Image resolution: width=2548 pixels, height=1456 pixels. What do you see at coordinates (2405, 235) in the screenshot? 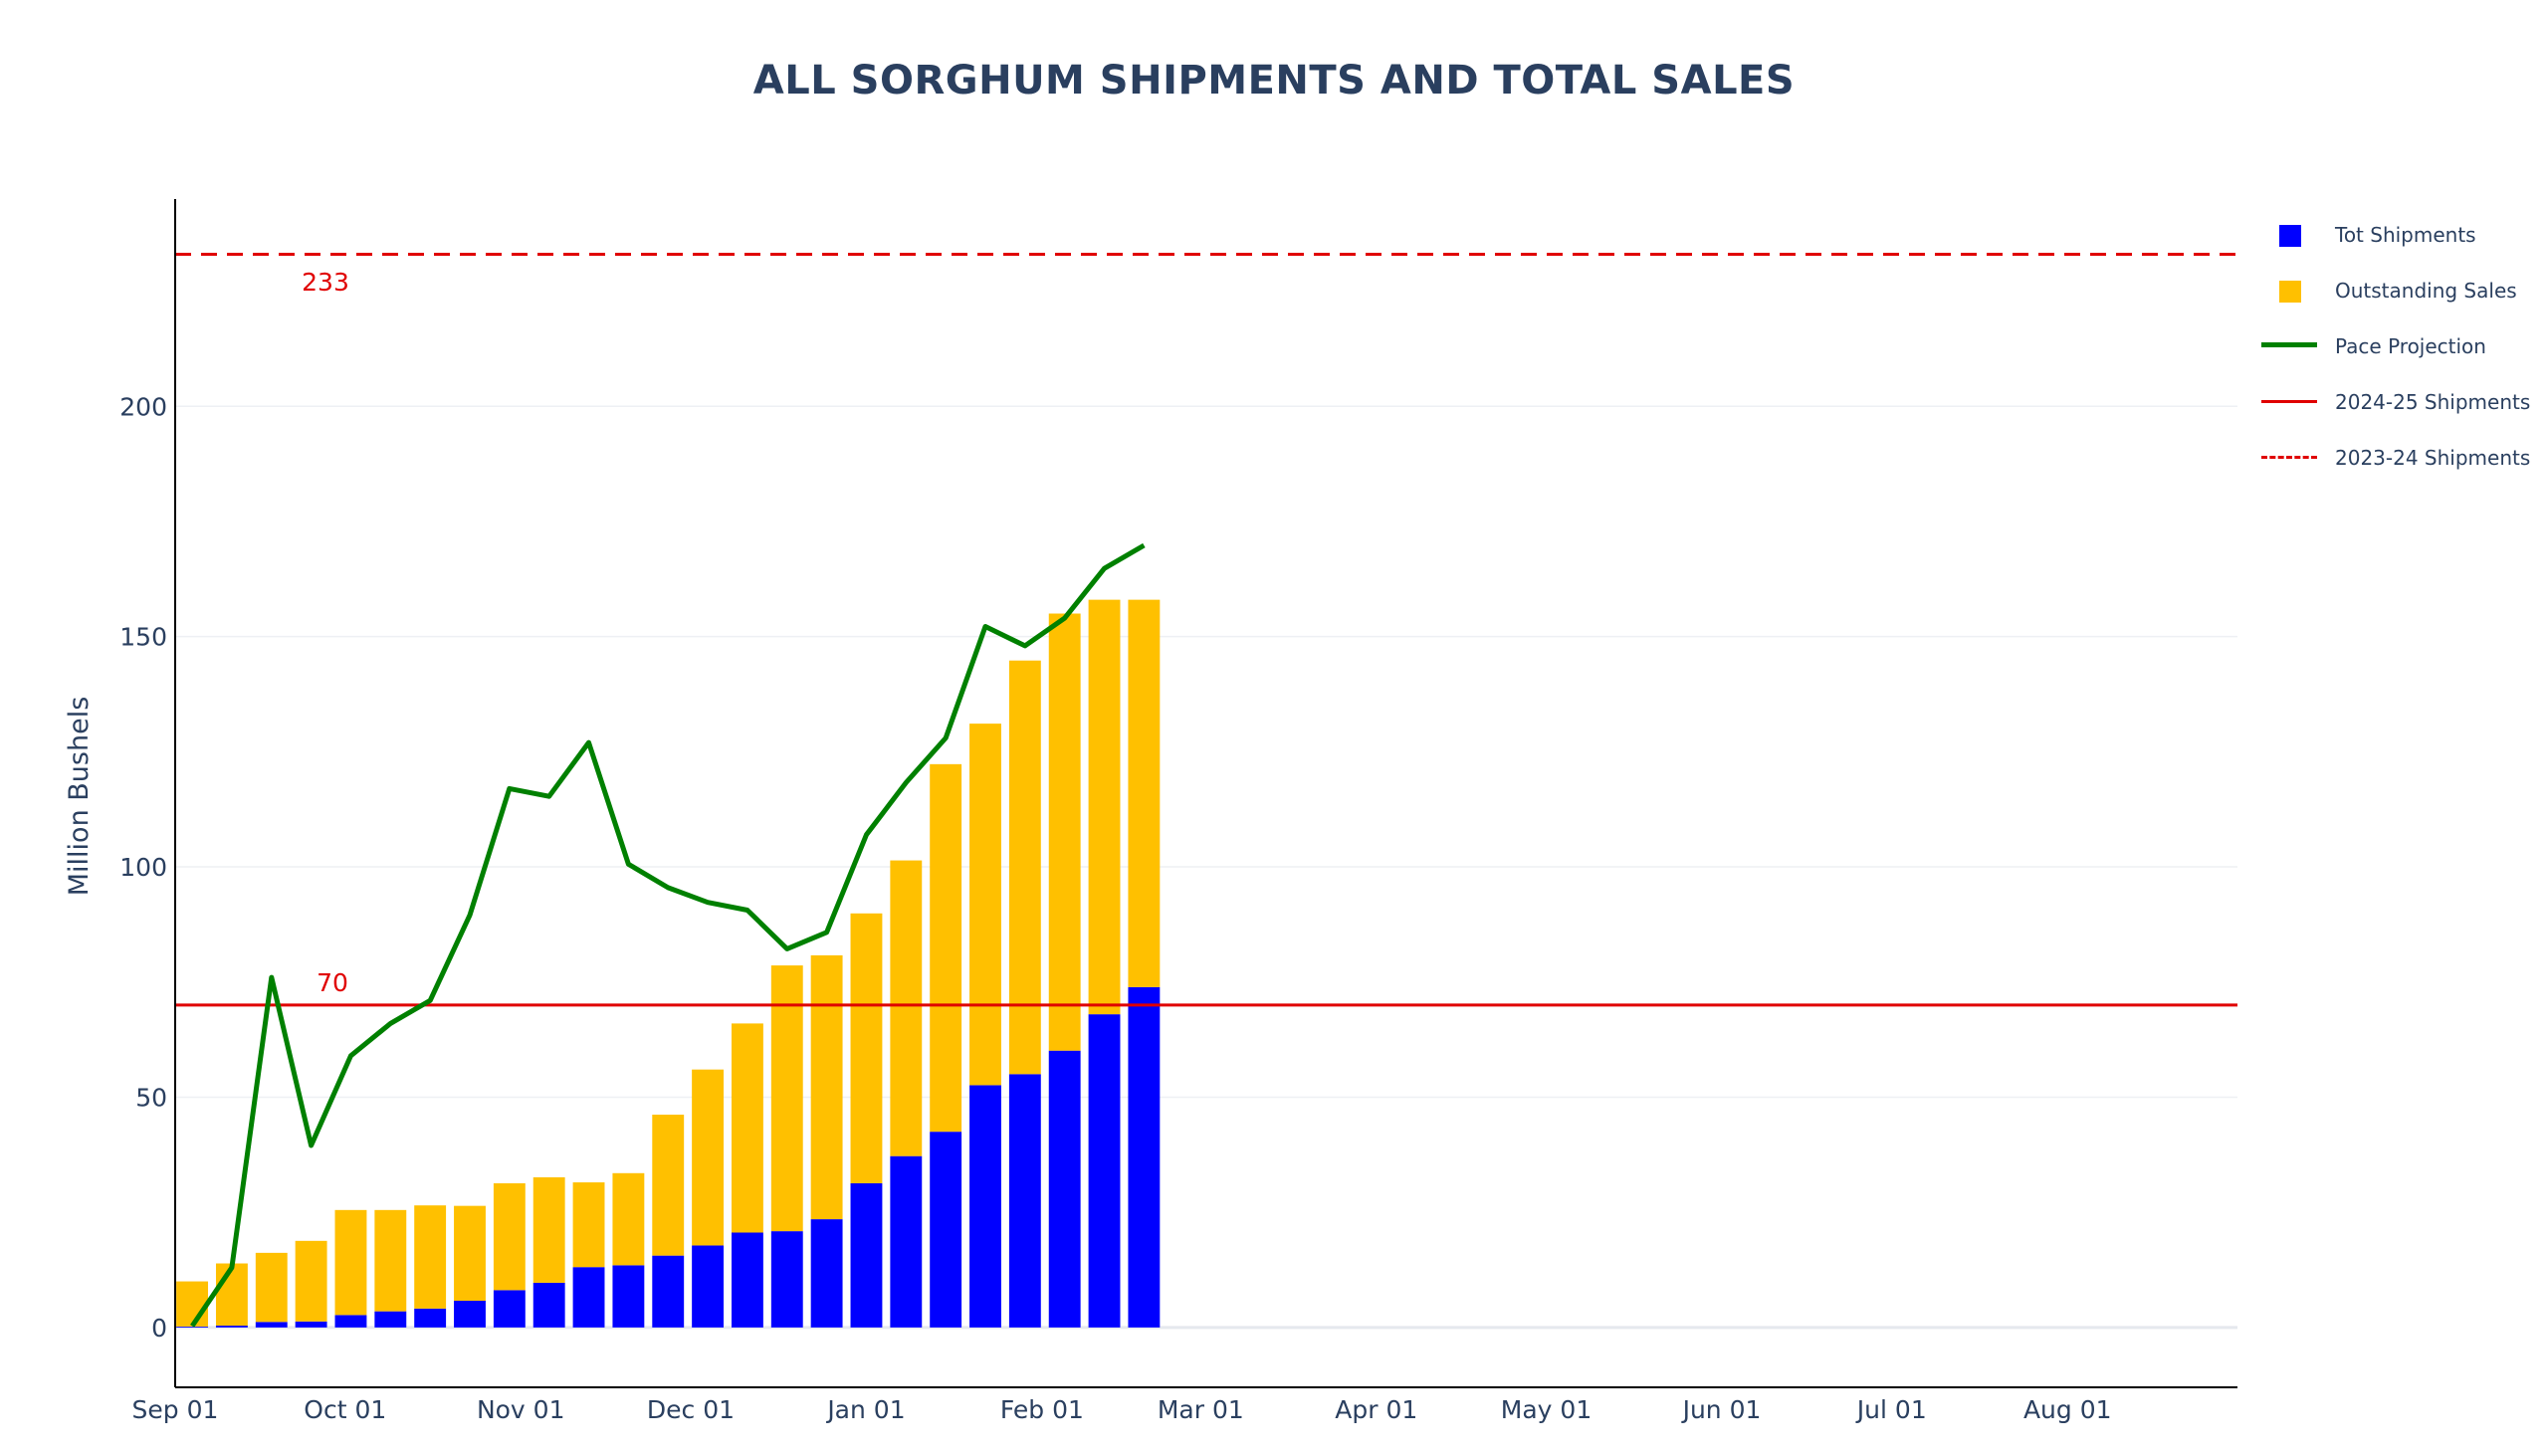
I see `legend-label: Tot Shipments` at bounding box center [2405, 235].